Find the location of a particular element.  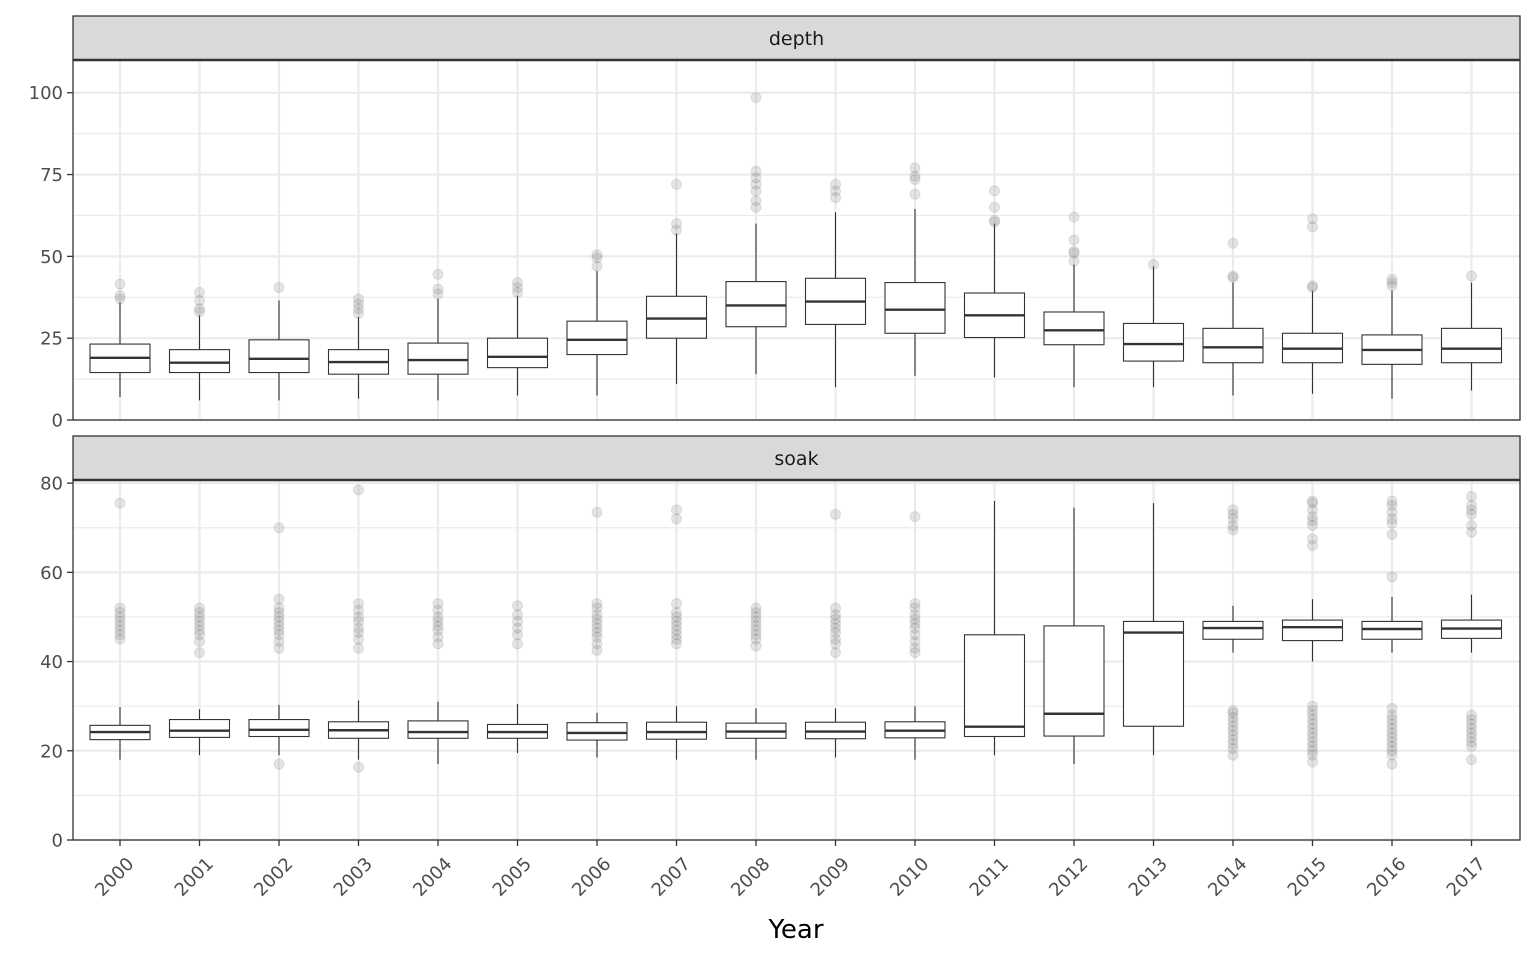

box-depth-2011 is located at coordinates (994, 281).